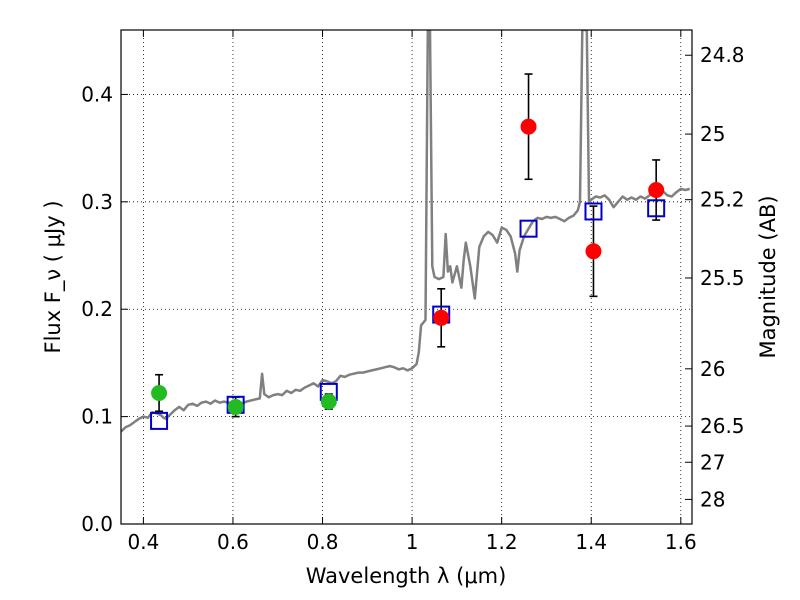 This screenshot has height=600, width=800. What do you see at coordinates (502, 542) in the screenshot?
I see `x-tick-label: 1.2` at bounding box center [502, 542].